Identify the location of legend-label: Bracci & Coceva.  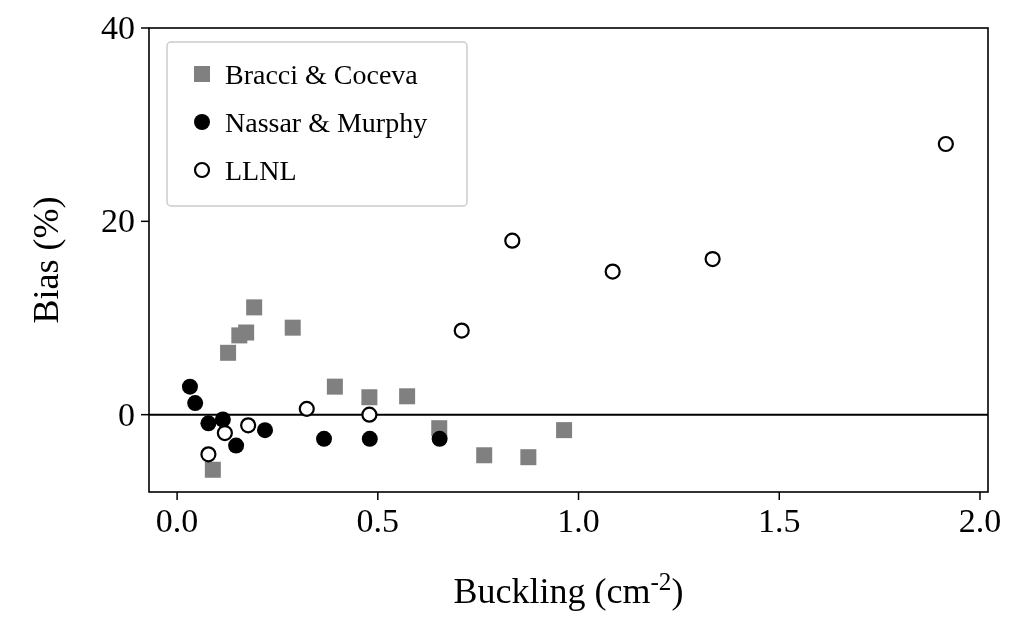
(322, 74).